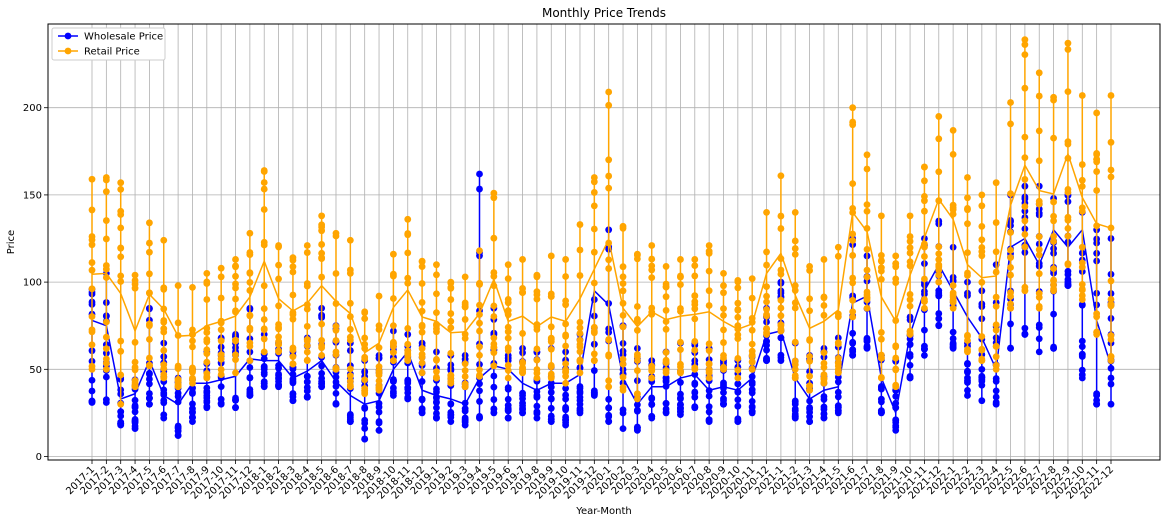  Describe the element at coordinates (68, 36) in the screenshot. I see `legend-marker` at that location.